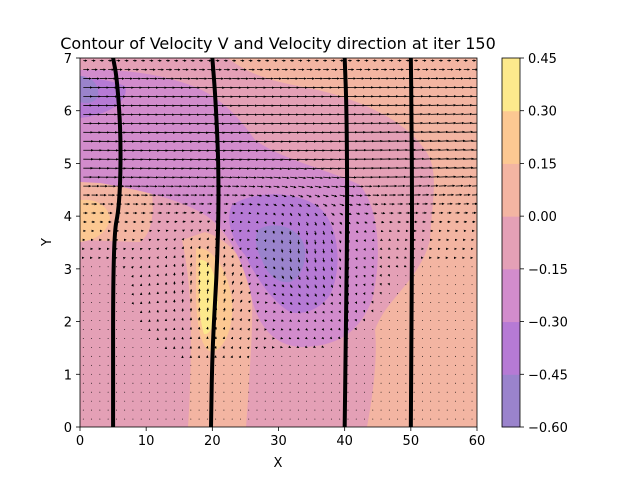 This screenshot has height=480, width=640. I want to click on colorbar-band, so click(511, 348).